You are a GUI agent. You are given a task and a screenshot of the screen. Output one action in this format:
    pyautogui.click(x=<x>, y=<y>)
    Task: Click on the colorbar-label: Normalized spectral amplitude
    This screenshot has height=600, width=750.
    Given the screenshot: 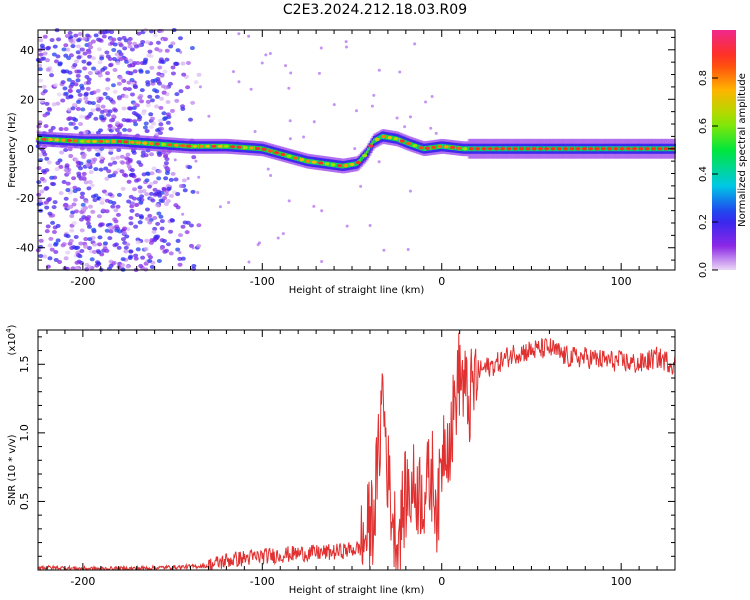 What is the action you would take?
    pyautogui.click(x=742, y=150)
    